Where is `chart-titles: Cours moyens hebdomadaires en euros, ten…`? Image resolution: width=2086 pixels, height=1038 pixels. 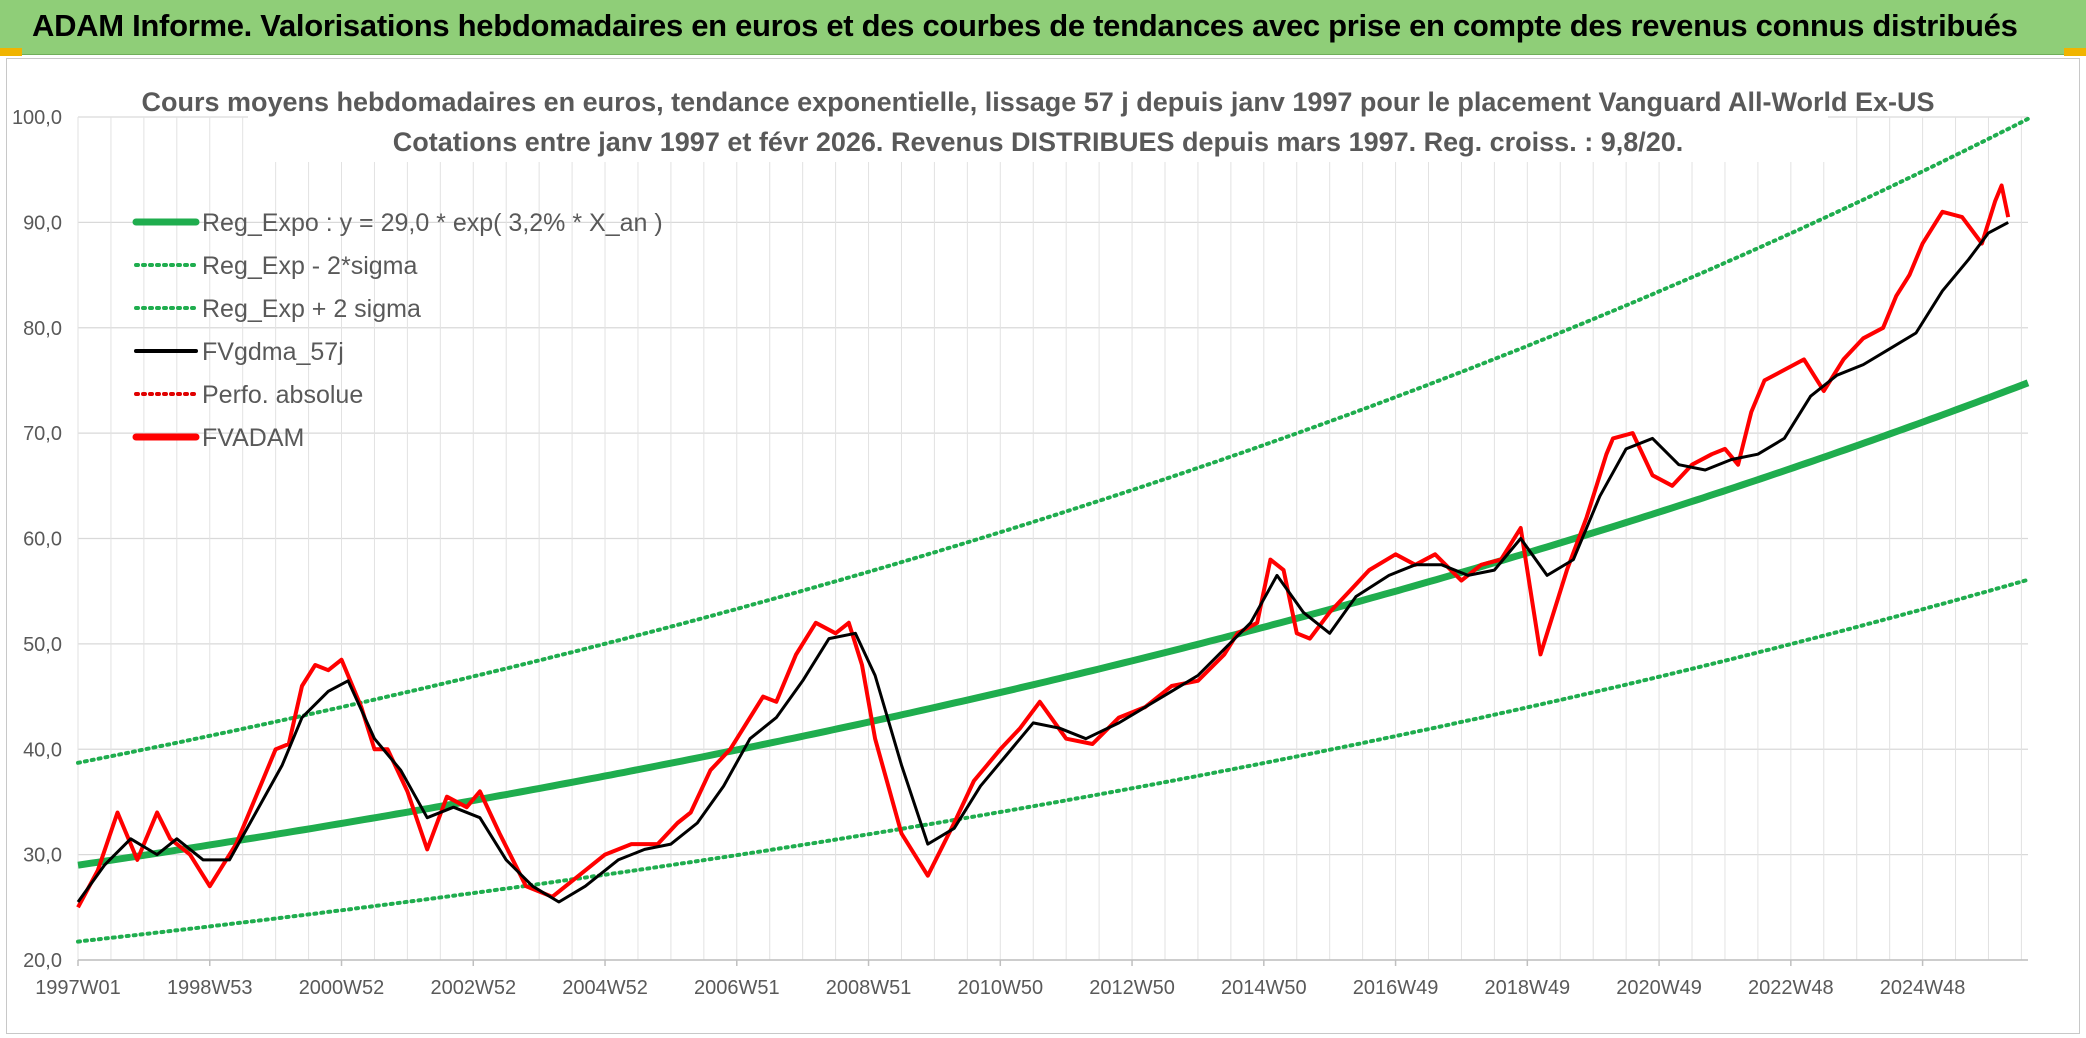
chart-titles: Cours moyens hebdomadaires en euros, ten… is located at coordinates (1038, 122).